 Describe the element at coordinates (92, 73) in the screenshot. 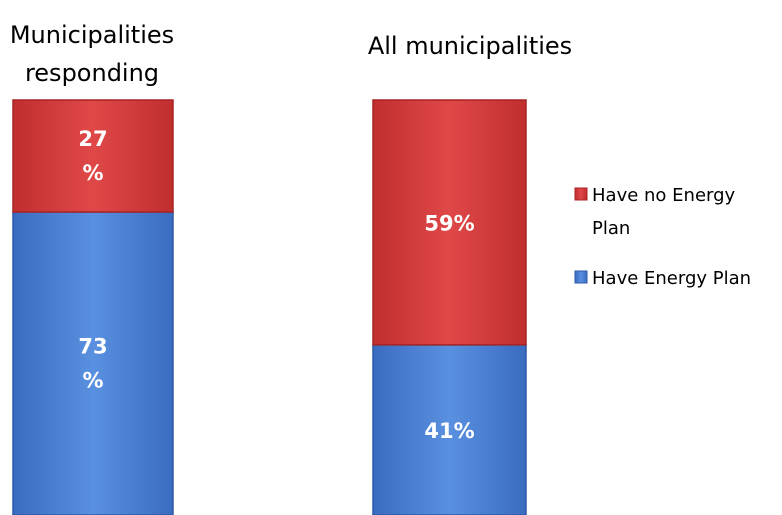

I see `category-title-0-line-1: responding` at that location.